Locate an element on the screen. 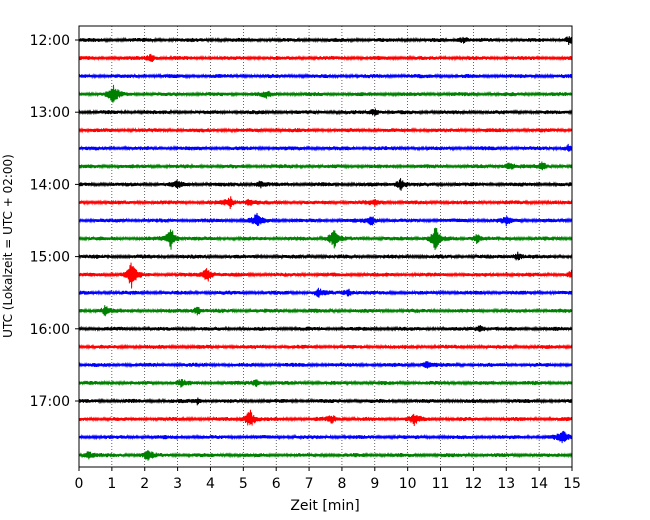 The image size is (650, 520). x-tick-label: 2 is located at coordinates (144, 484).